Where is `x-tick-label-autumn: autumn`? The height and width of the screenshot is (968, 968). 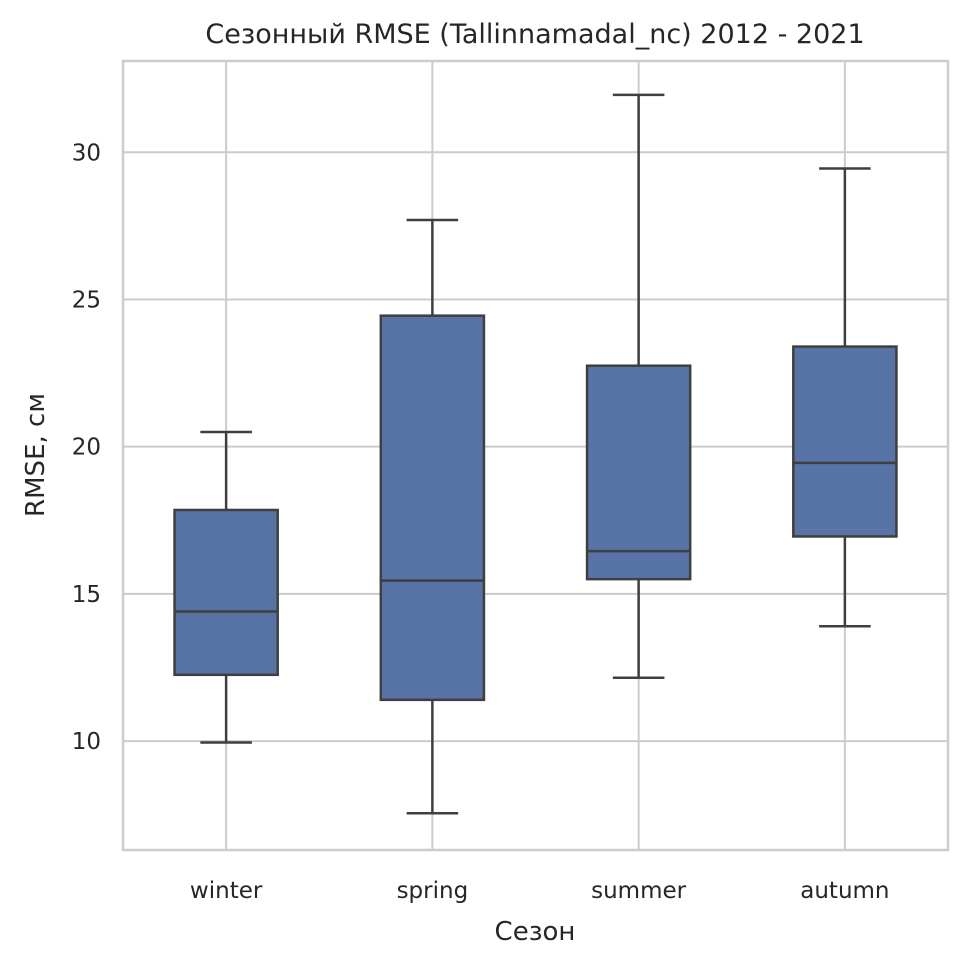 x-tick-label-autumn: autumn is located at coordinates (844, 891).